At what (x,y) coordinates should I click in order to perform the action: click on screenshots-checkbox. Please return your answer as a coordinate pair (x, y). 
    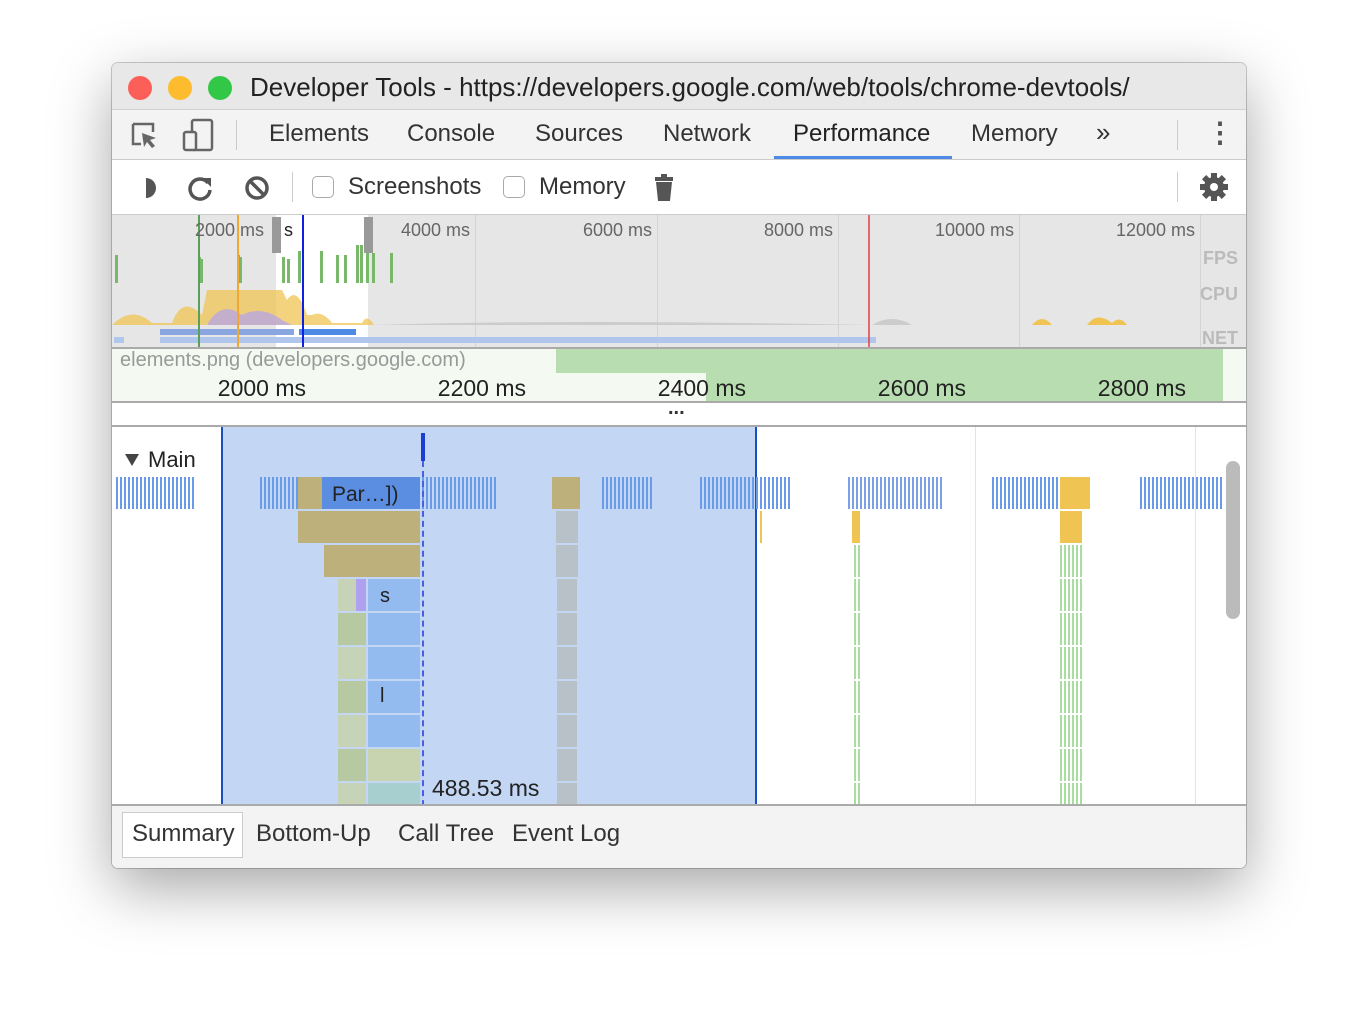
    Looking at the image, I should click on (323, 187).